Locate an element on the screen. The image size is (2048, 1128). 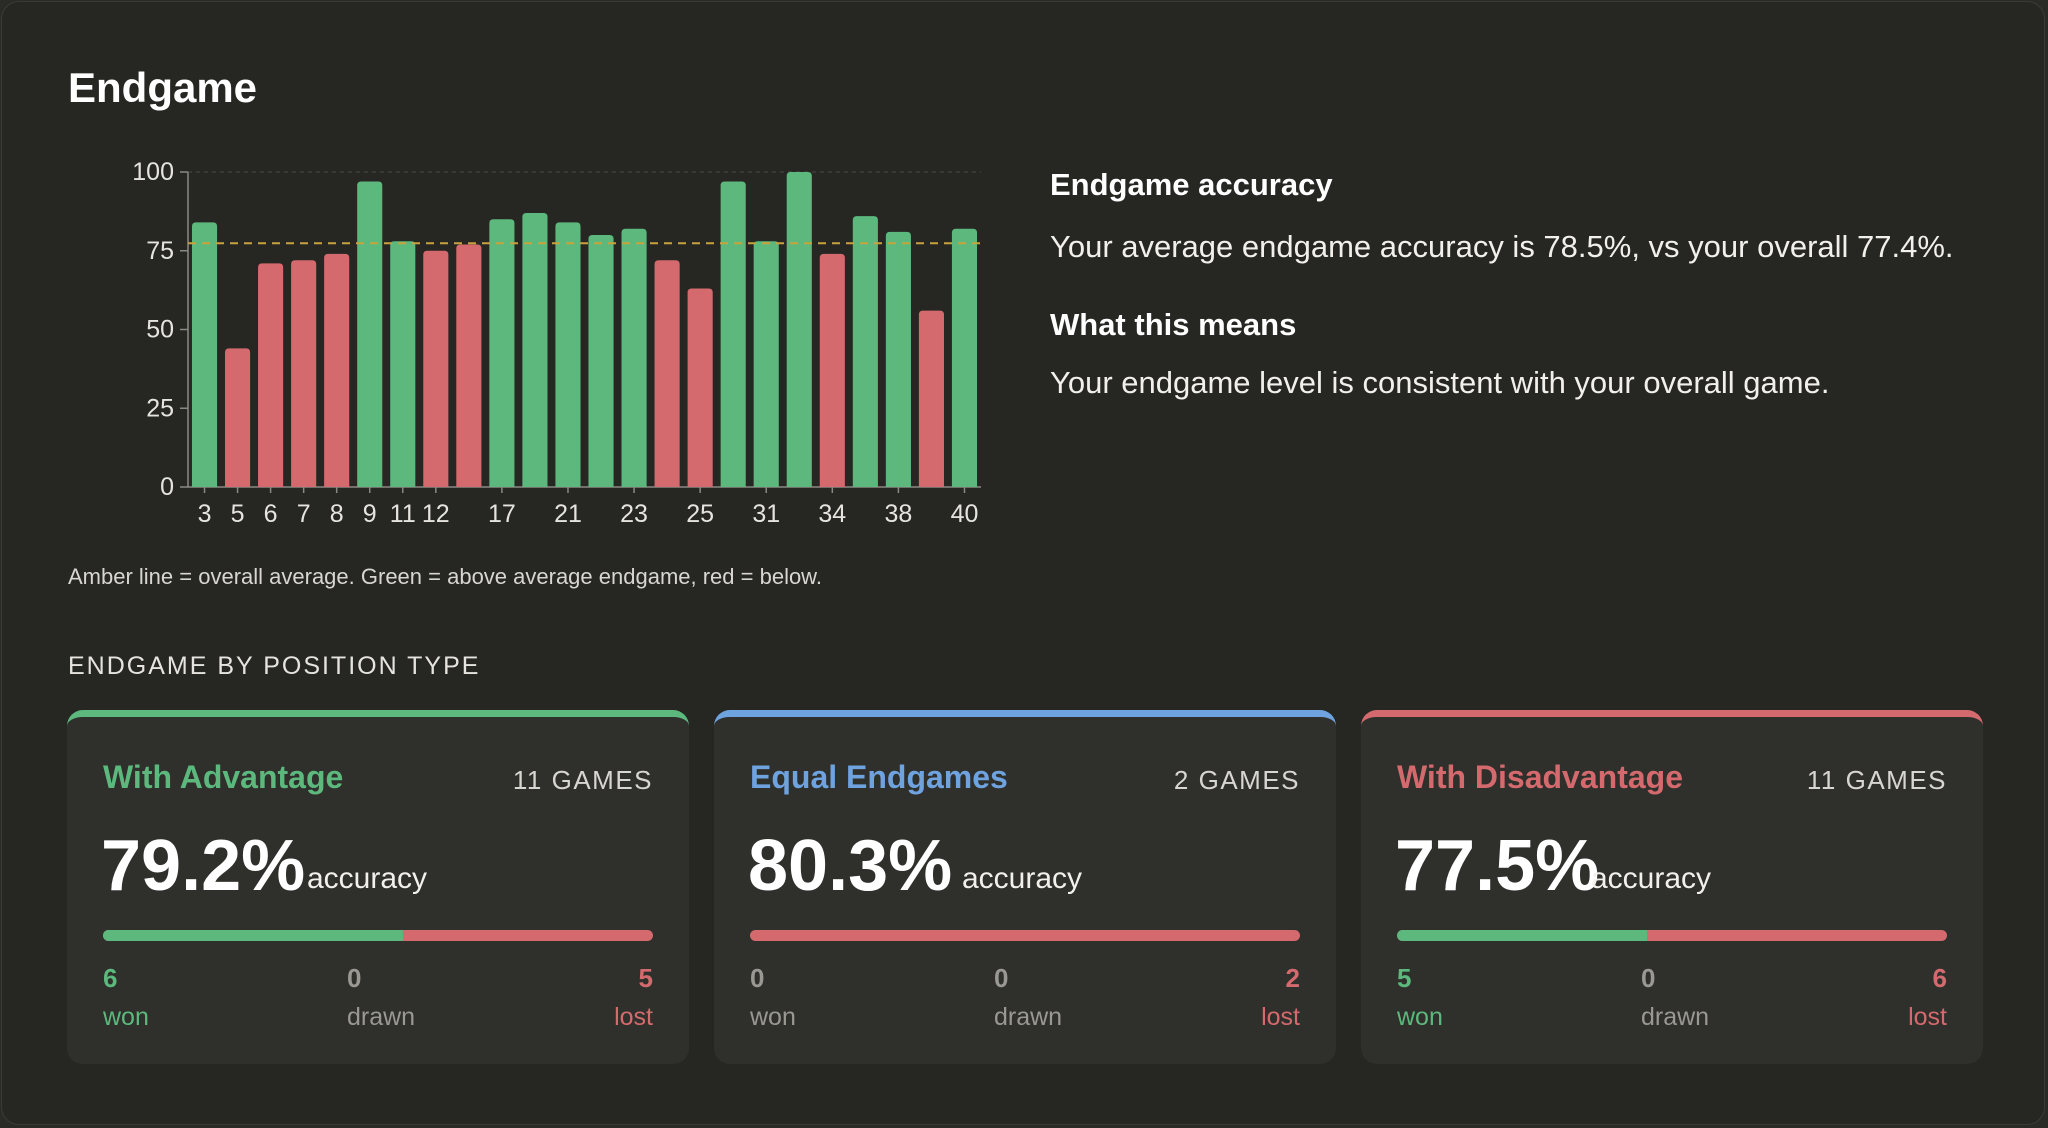
accuracy-bar-chart: 0 25 50 75 100 3 5 6 7 8 9 11 12 17 21 23 25 31 34 38 40 is located at coordinates (556, 345).